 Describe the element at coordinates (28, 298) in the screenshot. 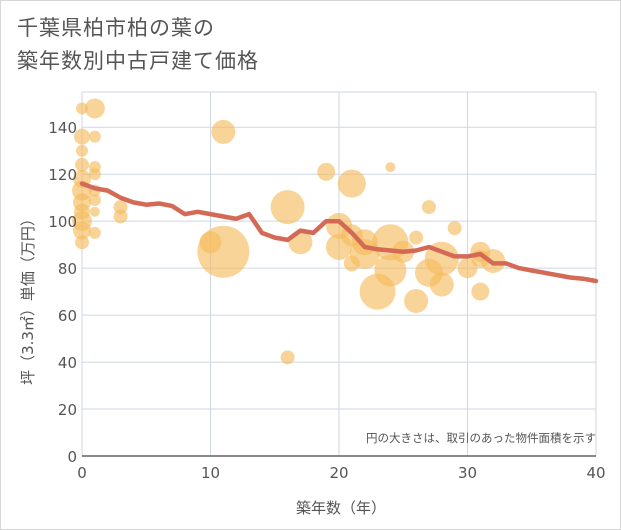

I see `y-axis-label: 坪（3.3㎡）単価（万円）` at that location.